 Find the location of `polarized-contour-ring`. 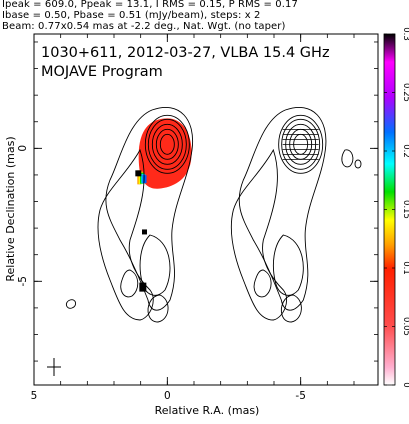

polarized-contour-ring is located at coordinates (301, 144).